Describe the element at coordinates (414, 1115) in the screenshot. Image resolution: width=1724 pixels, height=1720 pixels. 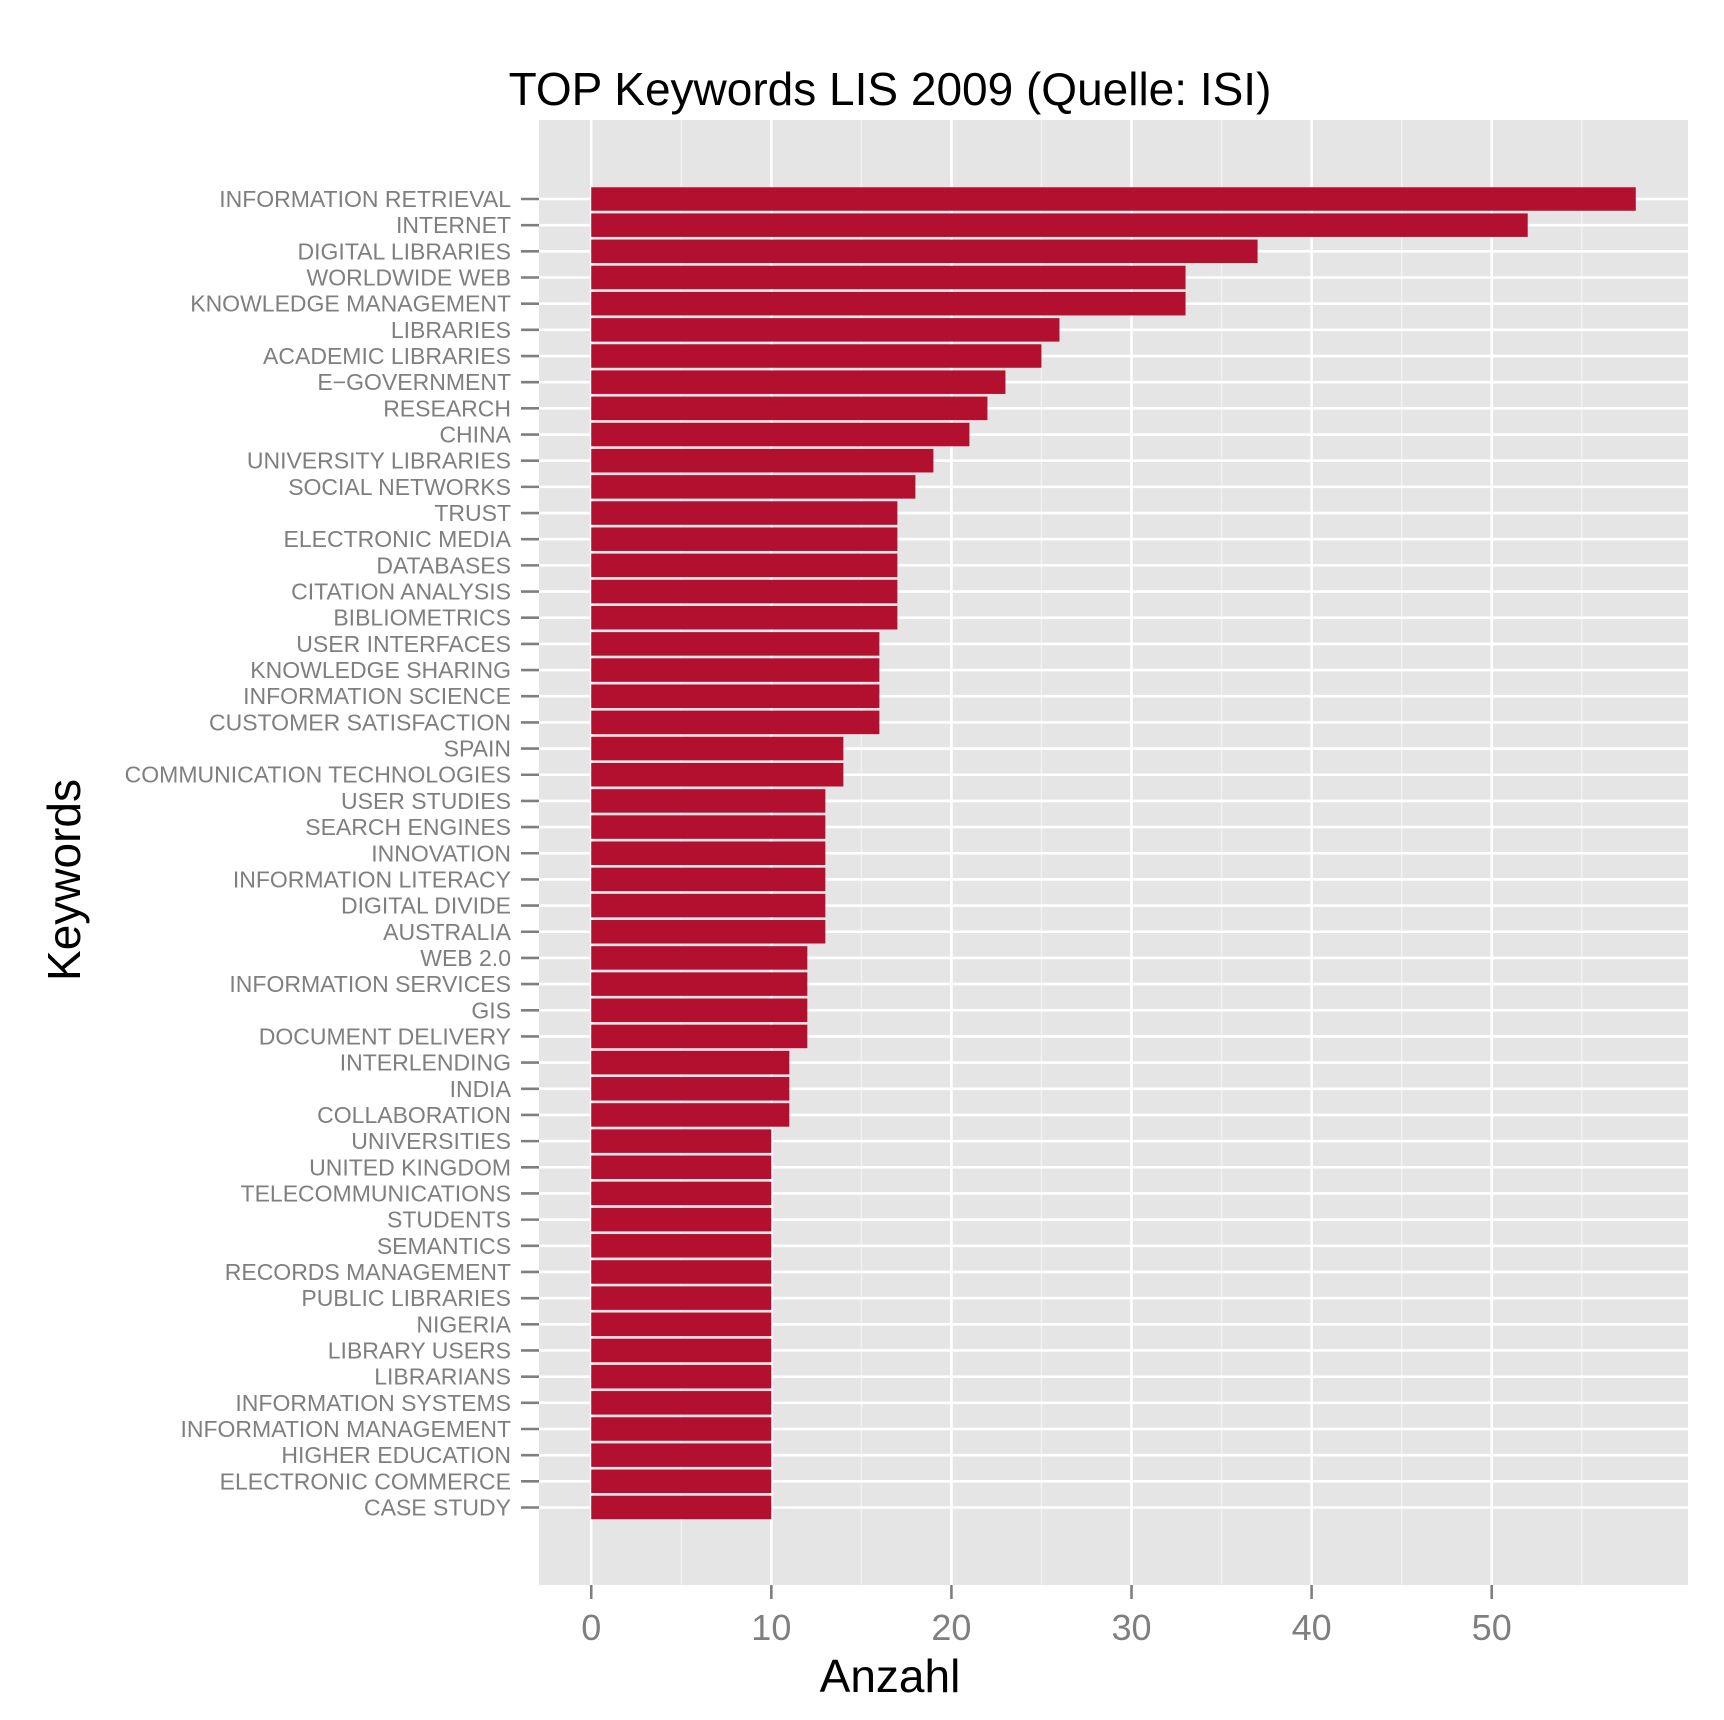
I see `y-tick-label: COLLABORATION` at that location.